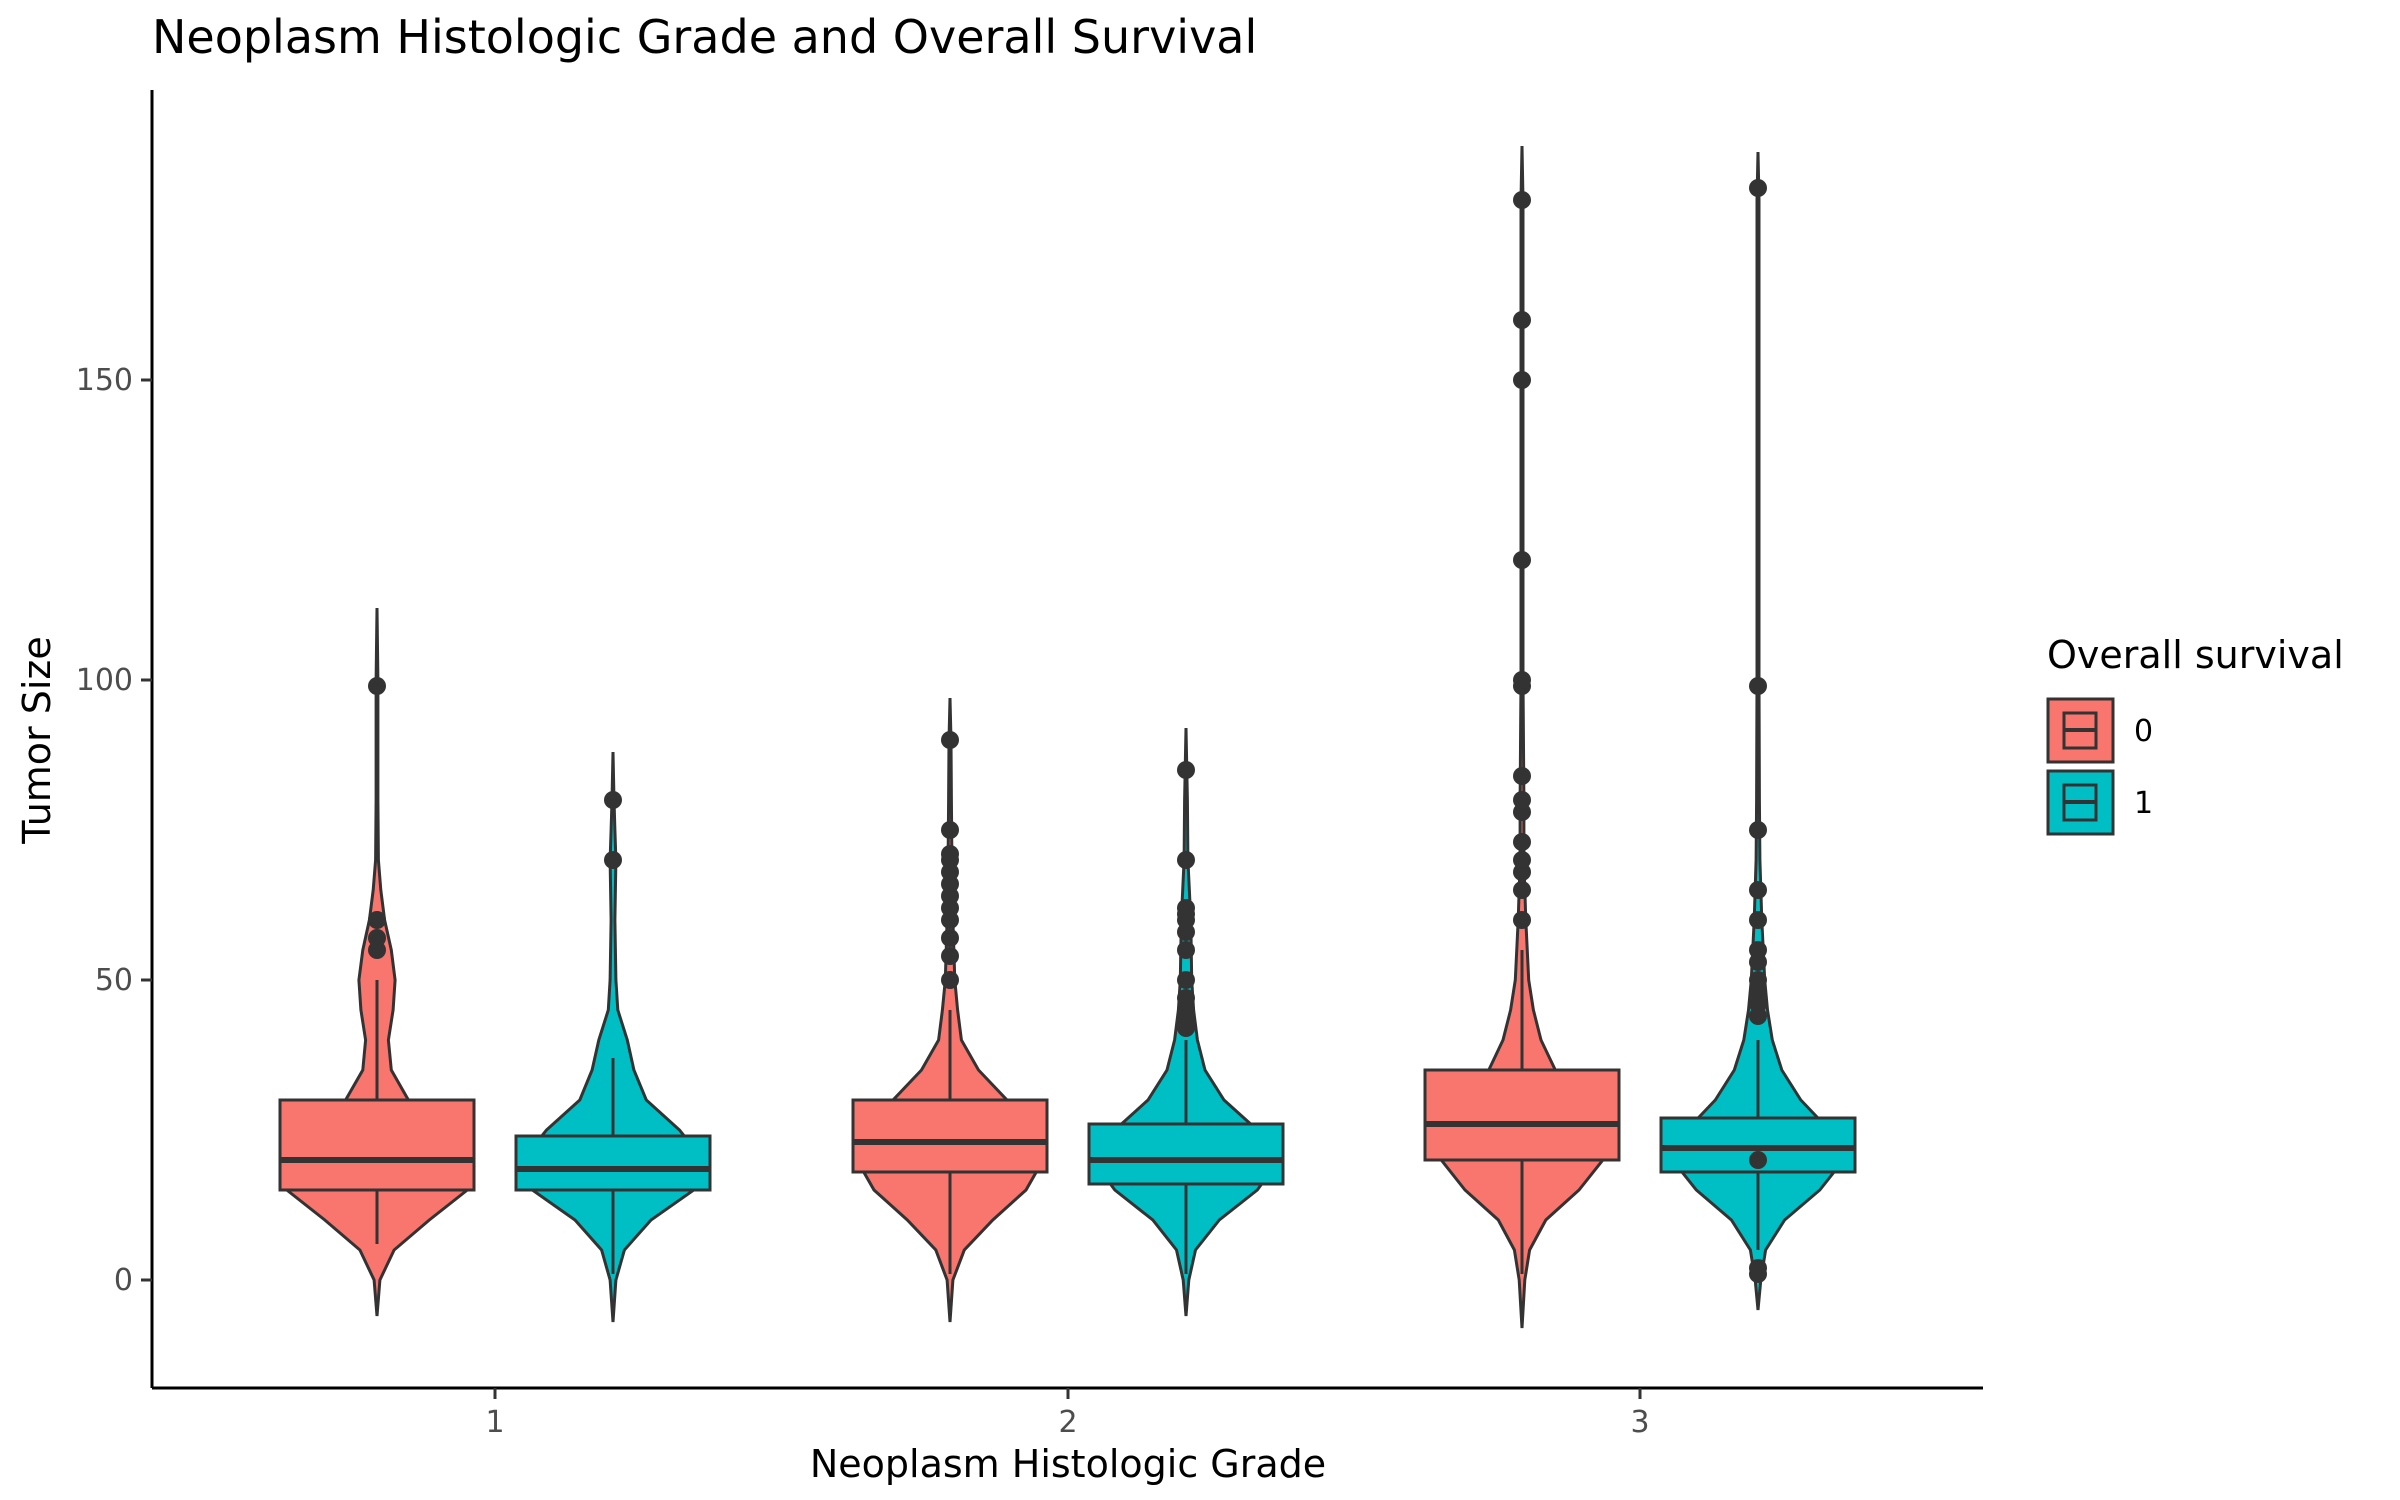  What do you see at coordinates (2143, 731) in the screenshot?
I see `legend-label: 0` at bounding box center [2143, 731].